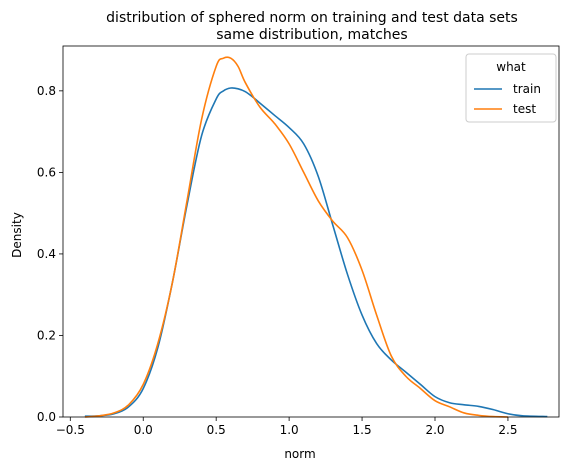  I want to click on x-tick-label: 1.5, so click(362, 430).